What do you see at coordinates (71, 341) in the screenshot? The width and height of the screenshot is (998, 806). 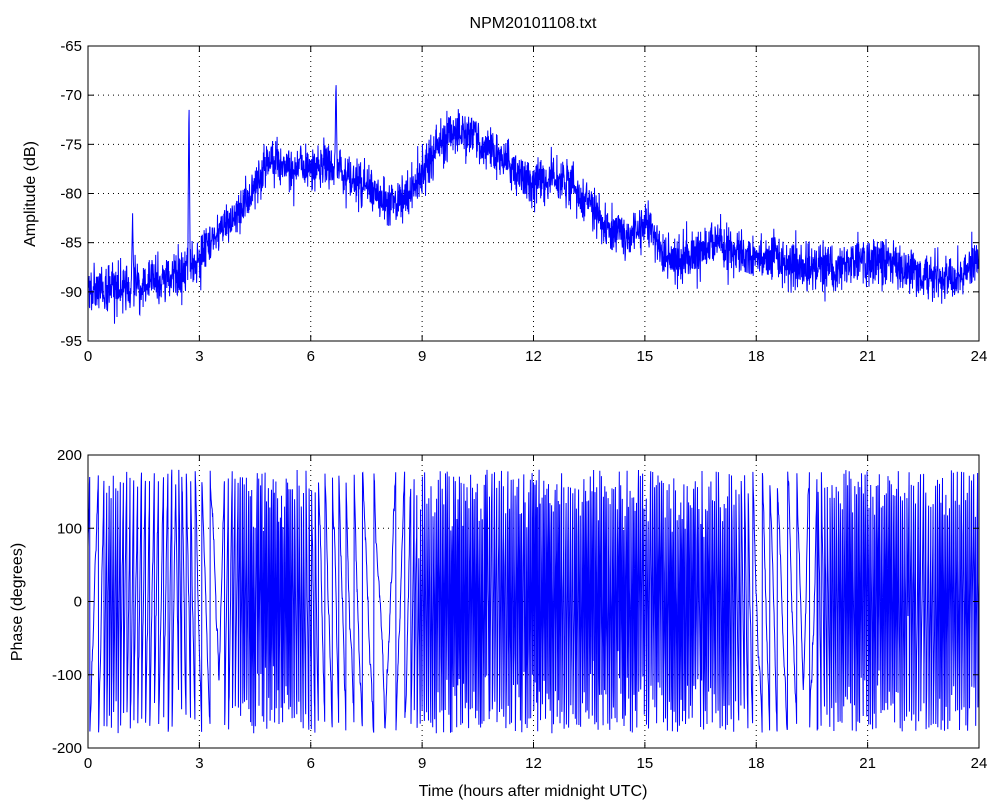 I see `y-tick-label: -95` at bounding box center [71, 341].